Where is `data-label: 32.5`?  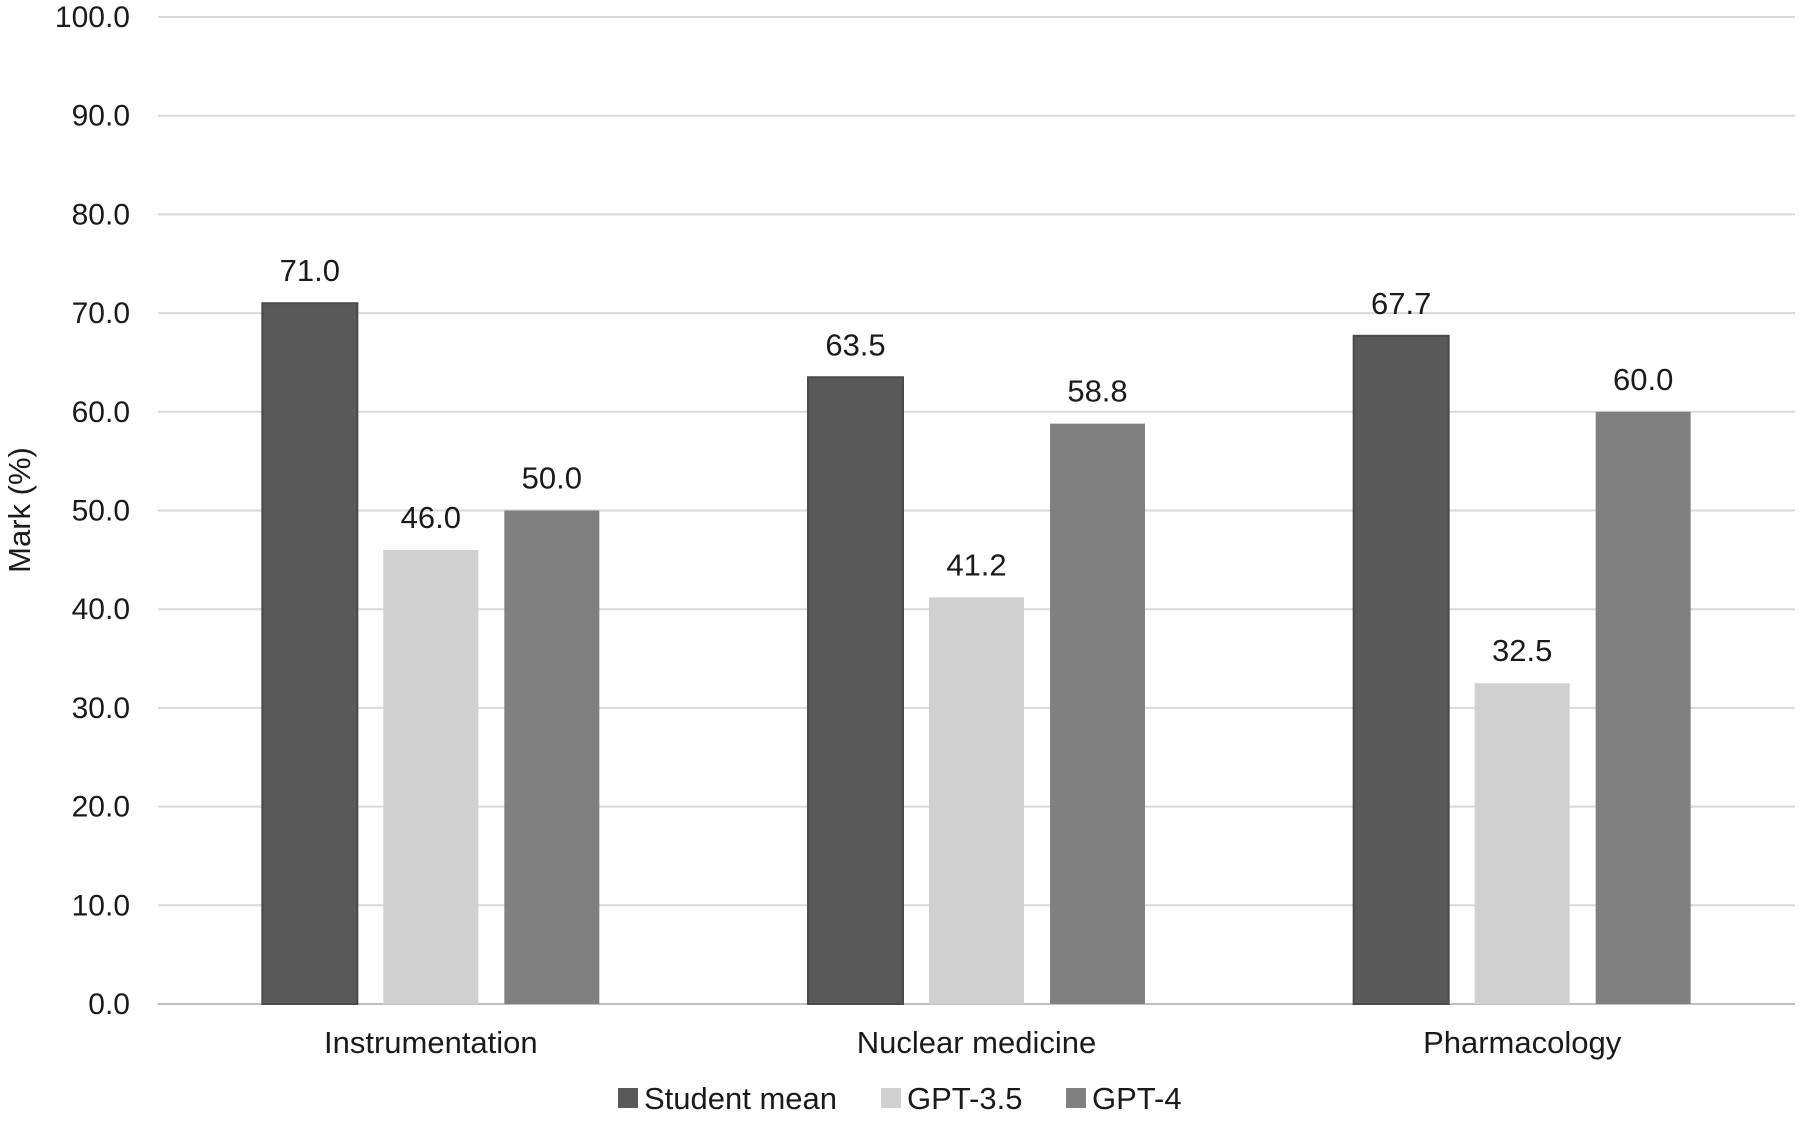 data-label: 32.5 is located at coordinates (1522, 650).